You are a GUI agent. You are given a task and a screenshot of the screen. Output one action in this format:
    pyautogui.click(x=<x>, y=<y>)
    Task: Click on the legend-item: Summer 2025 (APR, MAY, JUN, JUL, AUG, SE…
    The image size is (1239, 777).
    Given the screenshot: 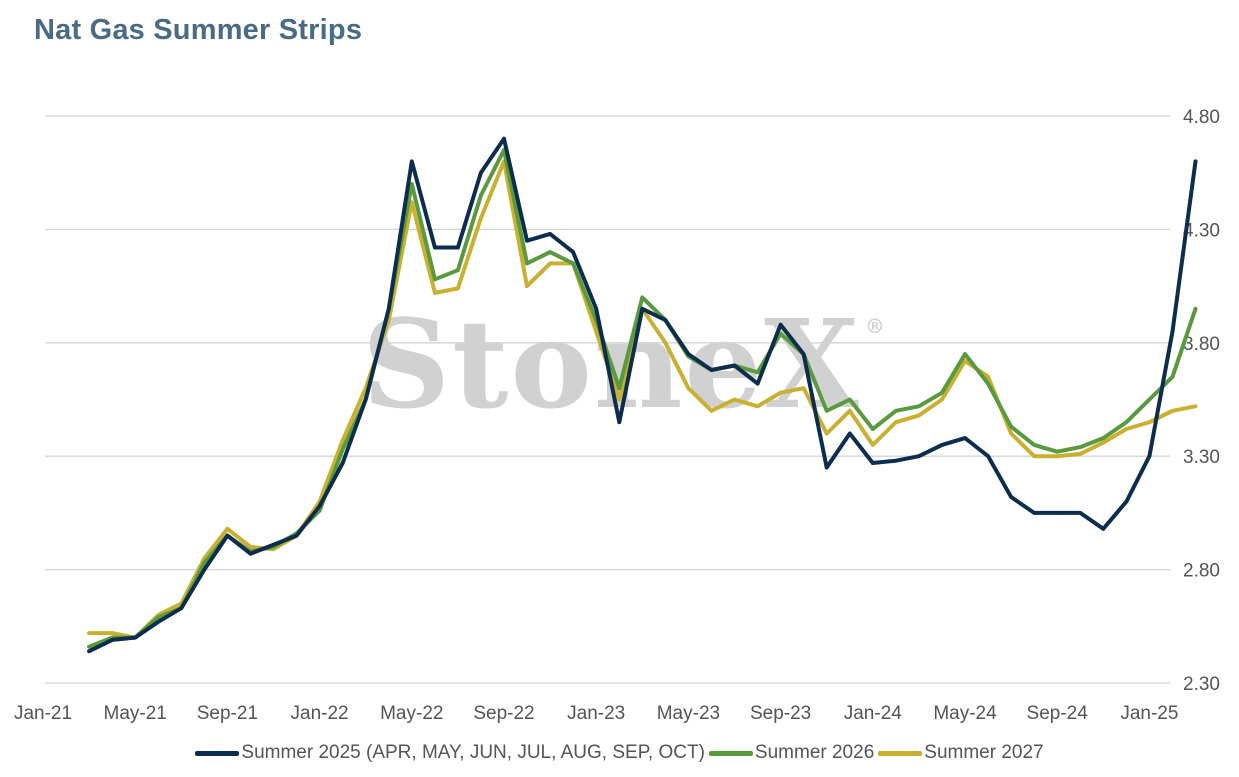 What is the action you would take?
    pyautogui.click(x=450, y=753)
    